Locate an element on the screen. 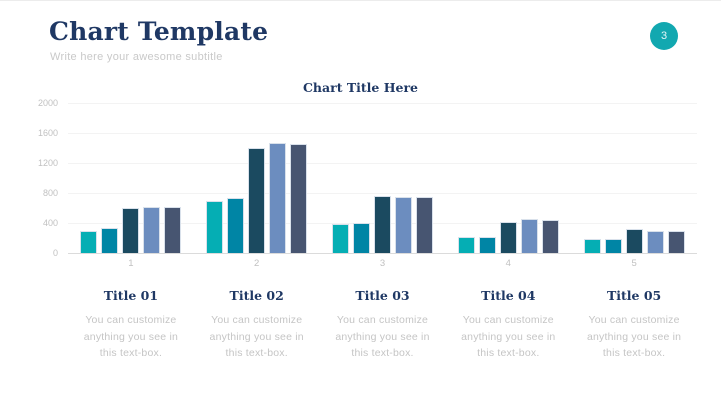  y-tick-label: 0 is located at coordinates (55, 253).